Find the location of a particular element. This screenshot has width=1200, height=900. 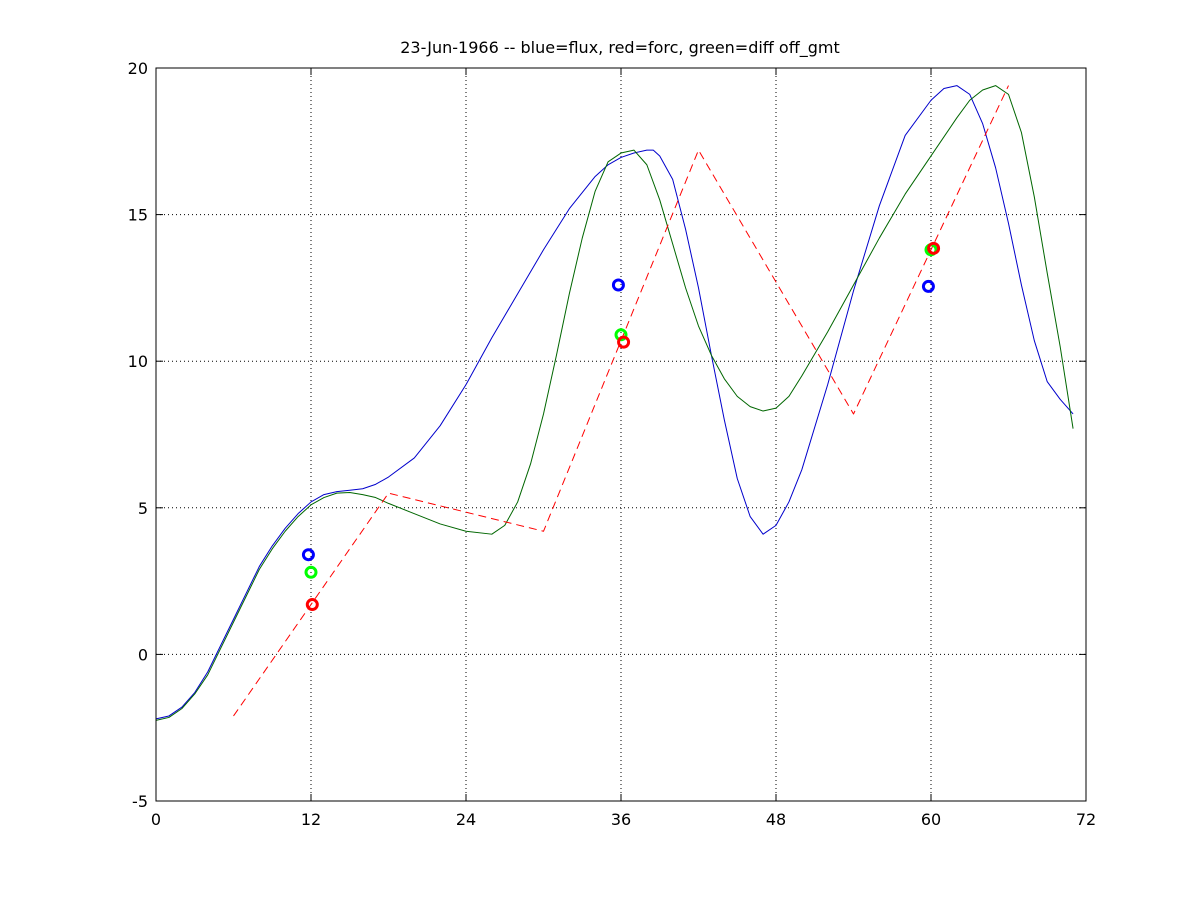

x-tick-label: 36 is located at coordinates (621, 819).